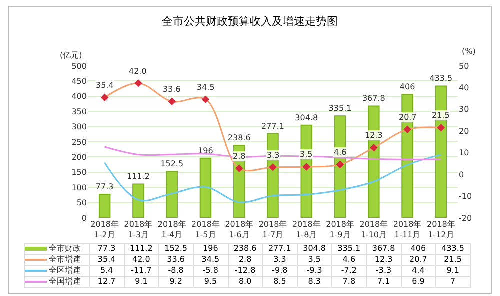 The width and height of the screenshot is (500, 296). What do you see at coordinates (464, 131) in the screenshot?
I see `y2-tick-label: 20` at bounding box center [464, 131].